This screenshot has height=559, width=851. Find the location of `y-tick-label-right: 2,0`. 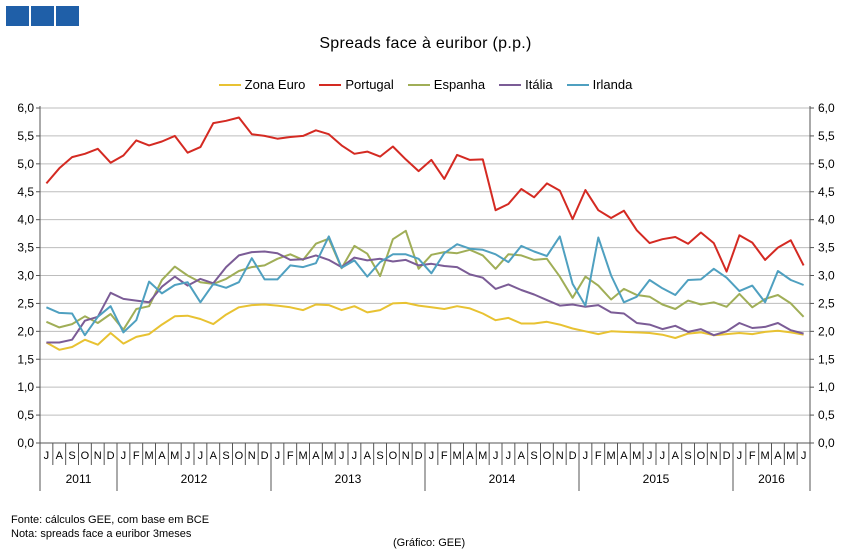

y-tick-label-right: 2,0 is located at coordinates (826, 331).